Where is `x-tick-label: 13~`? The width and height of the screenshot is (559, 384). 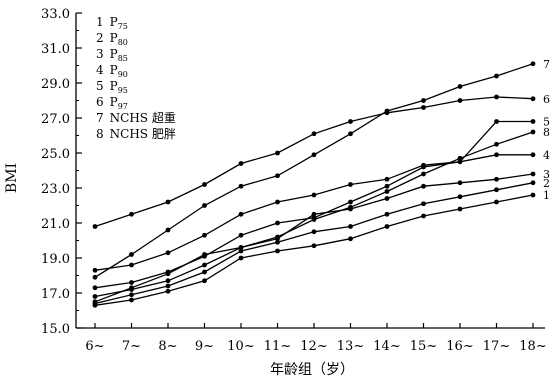 x-tick-label: 13~ is located at coordinates (350, 346).